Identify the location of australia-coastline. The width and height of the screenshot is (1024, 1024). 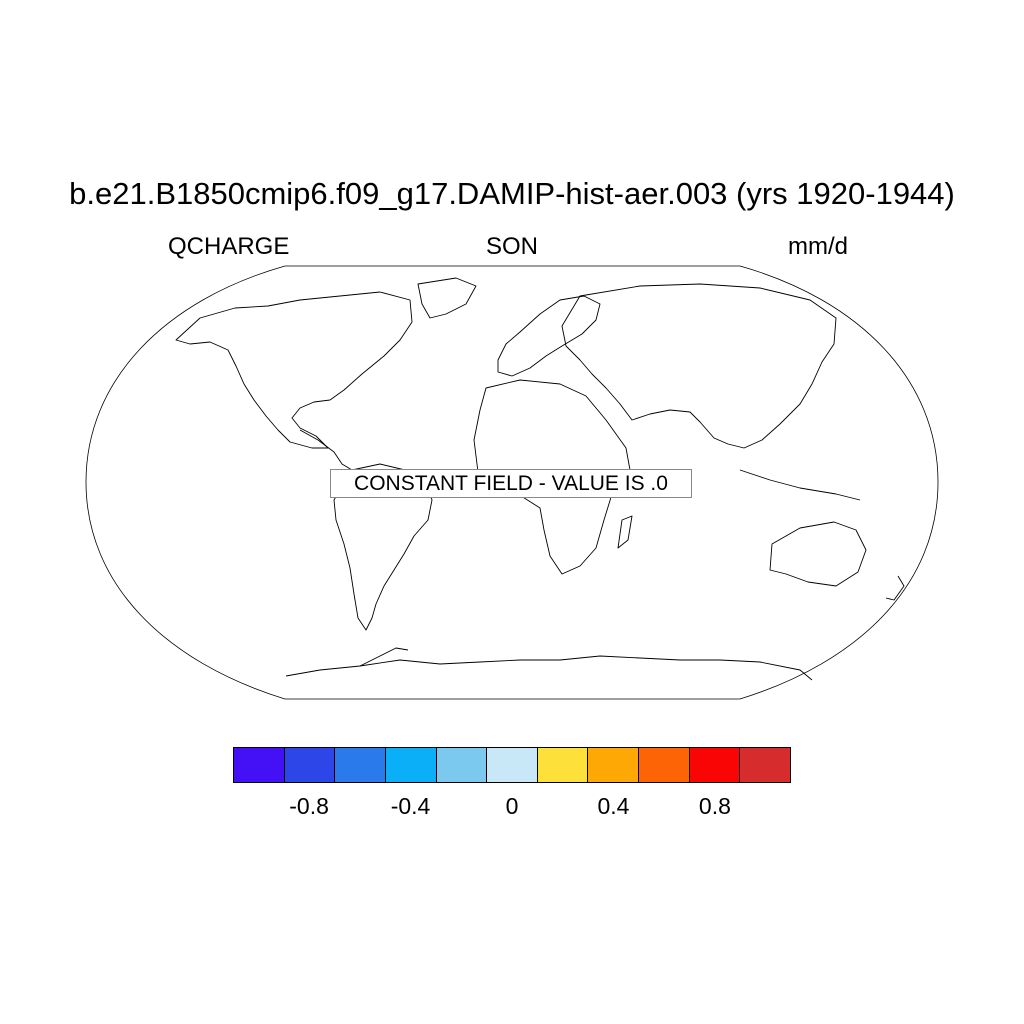
(818, 554).